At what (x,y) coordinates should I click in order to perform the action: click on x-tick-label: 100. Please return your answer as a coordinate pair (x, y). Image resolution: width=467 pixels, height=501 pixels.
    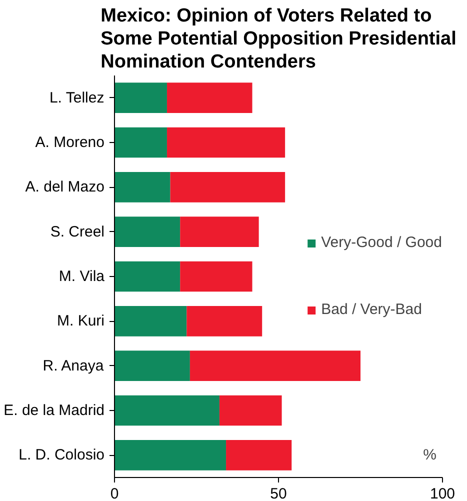
    Looking at the image, I should click on (443, 493).